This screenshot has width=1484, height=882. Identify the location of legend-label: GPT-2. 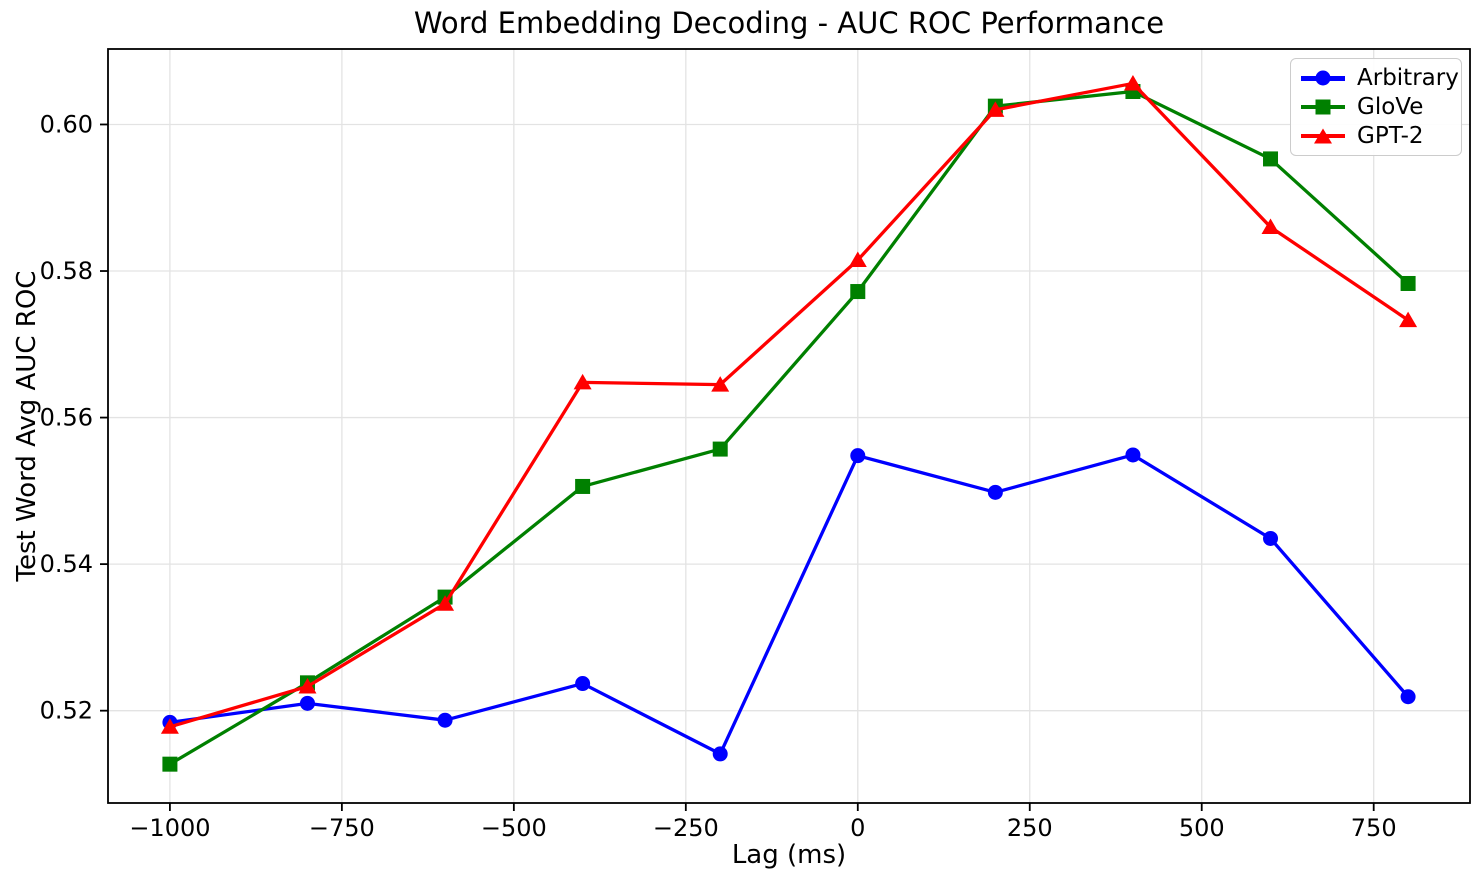
(1390, 135).